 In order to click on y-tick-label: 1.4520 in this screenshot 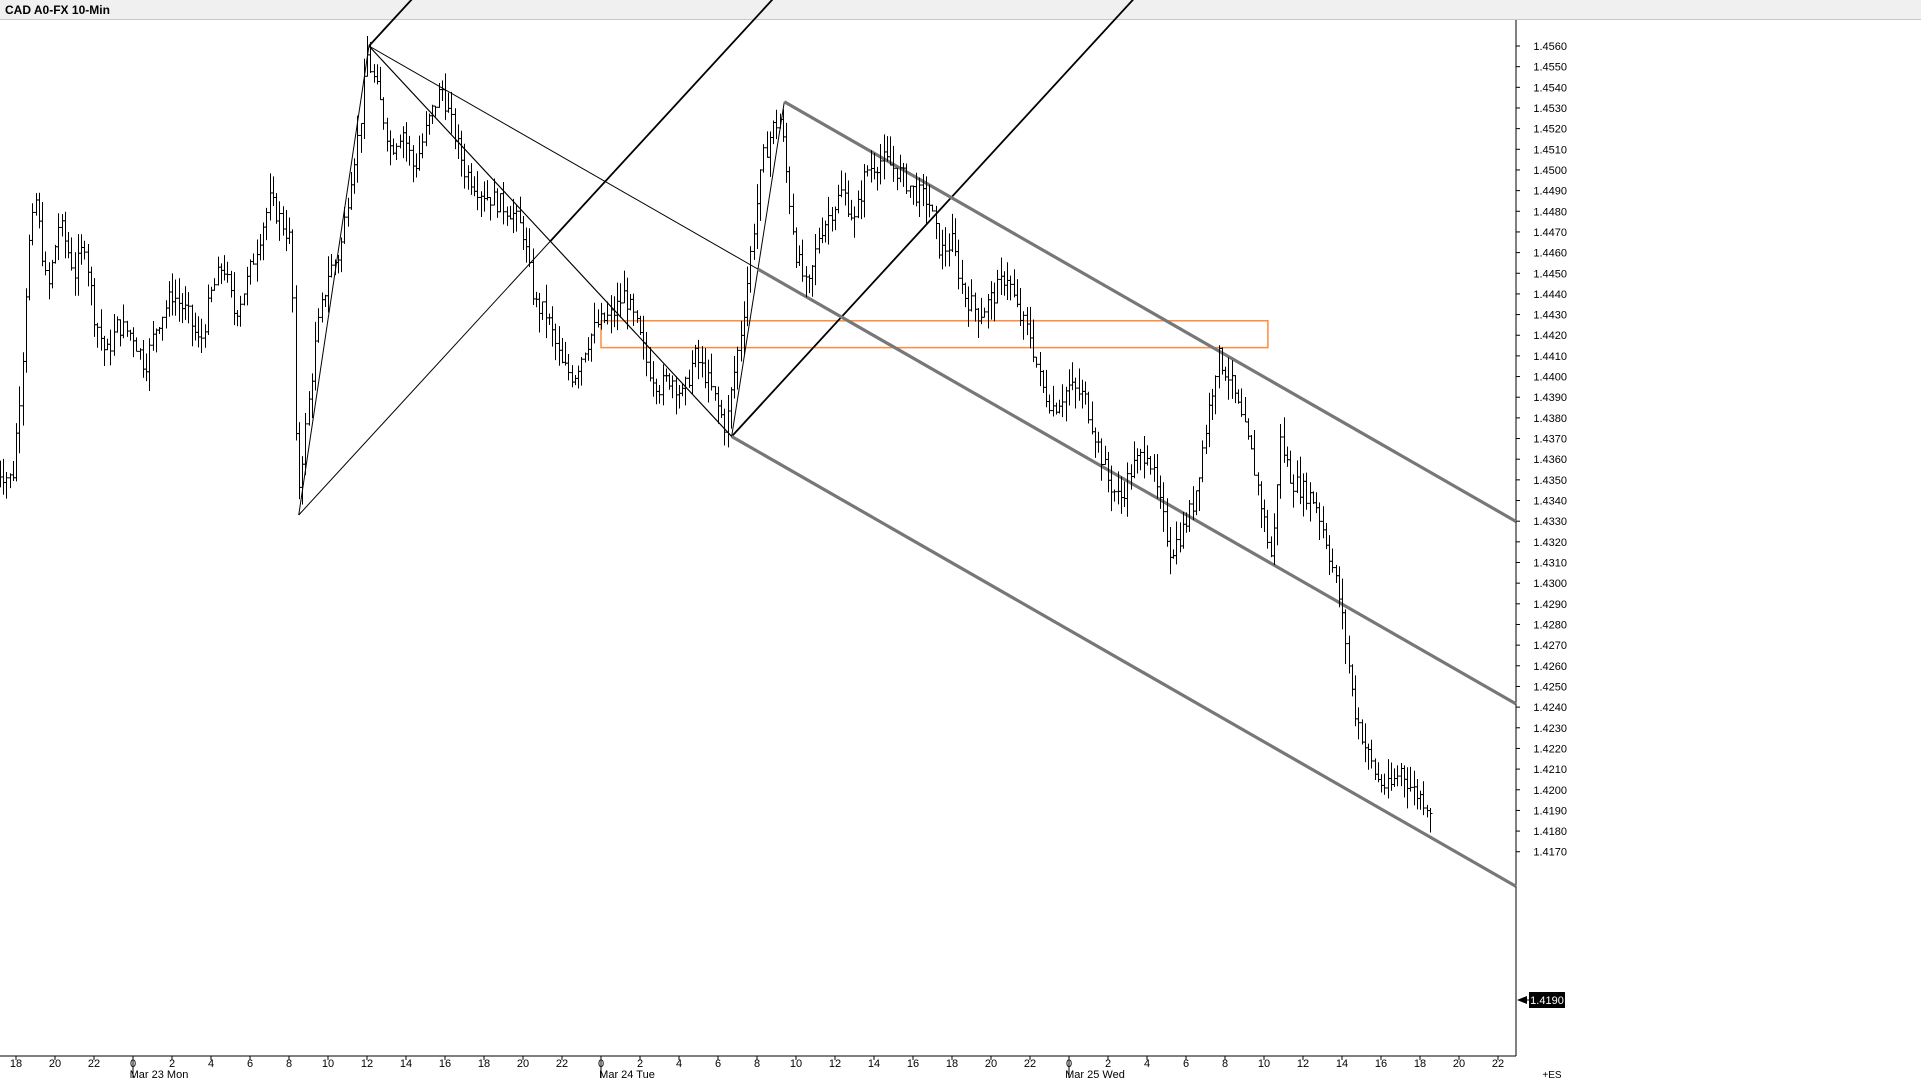, I will do `click(1550, 130)`.